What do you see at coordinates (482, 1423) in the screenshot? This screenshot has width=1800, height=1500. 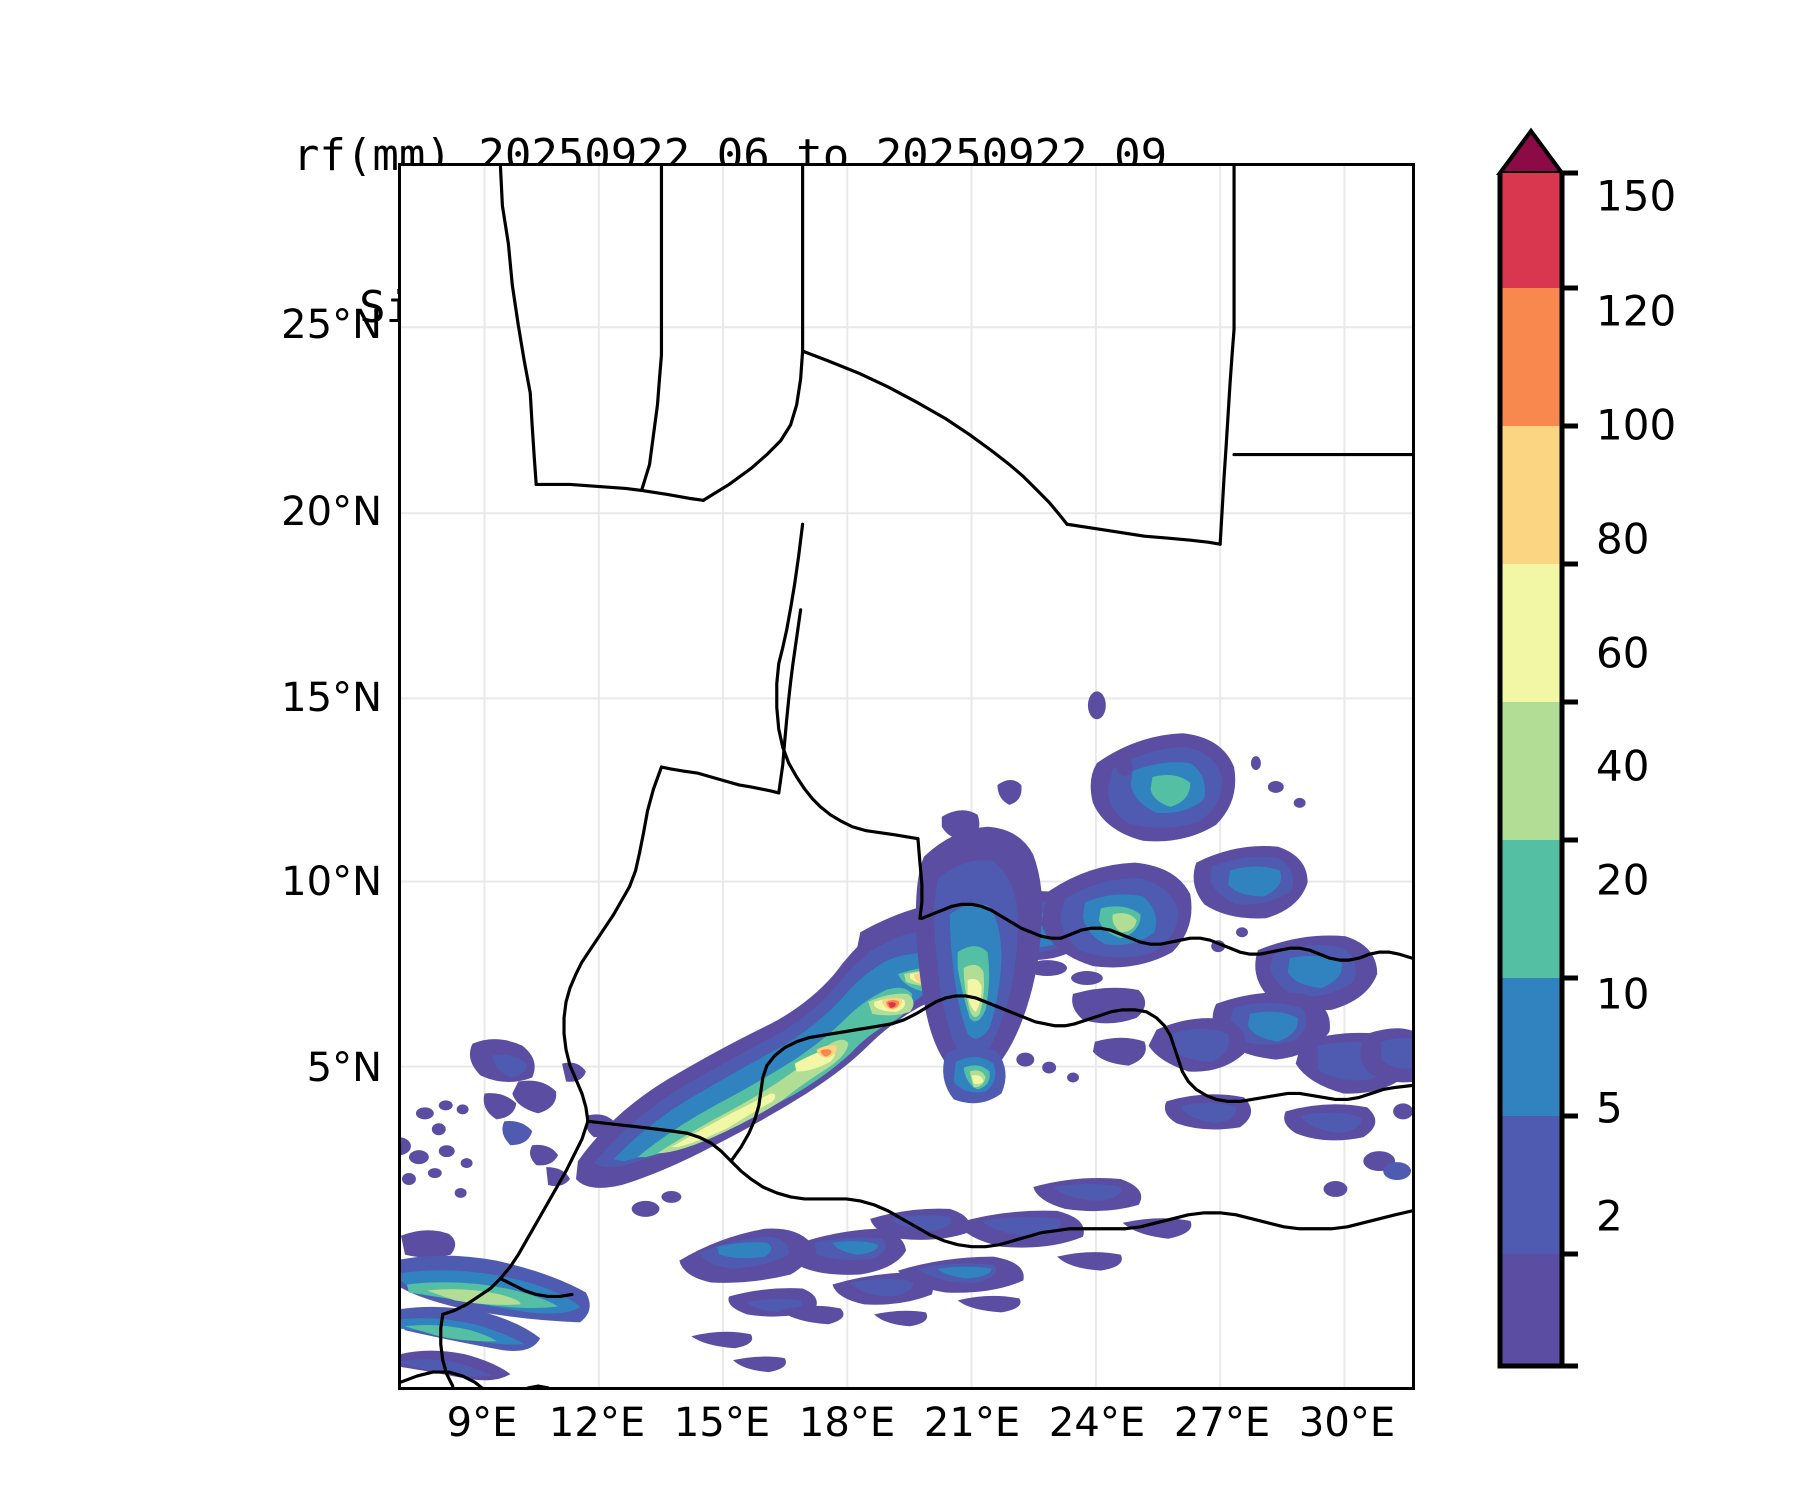 I see `xtick-label-9E: 9°E` at bounding box center [482, 1423].